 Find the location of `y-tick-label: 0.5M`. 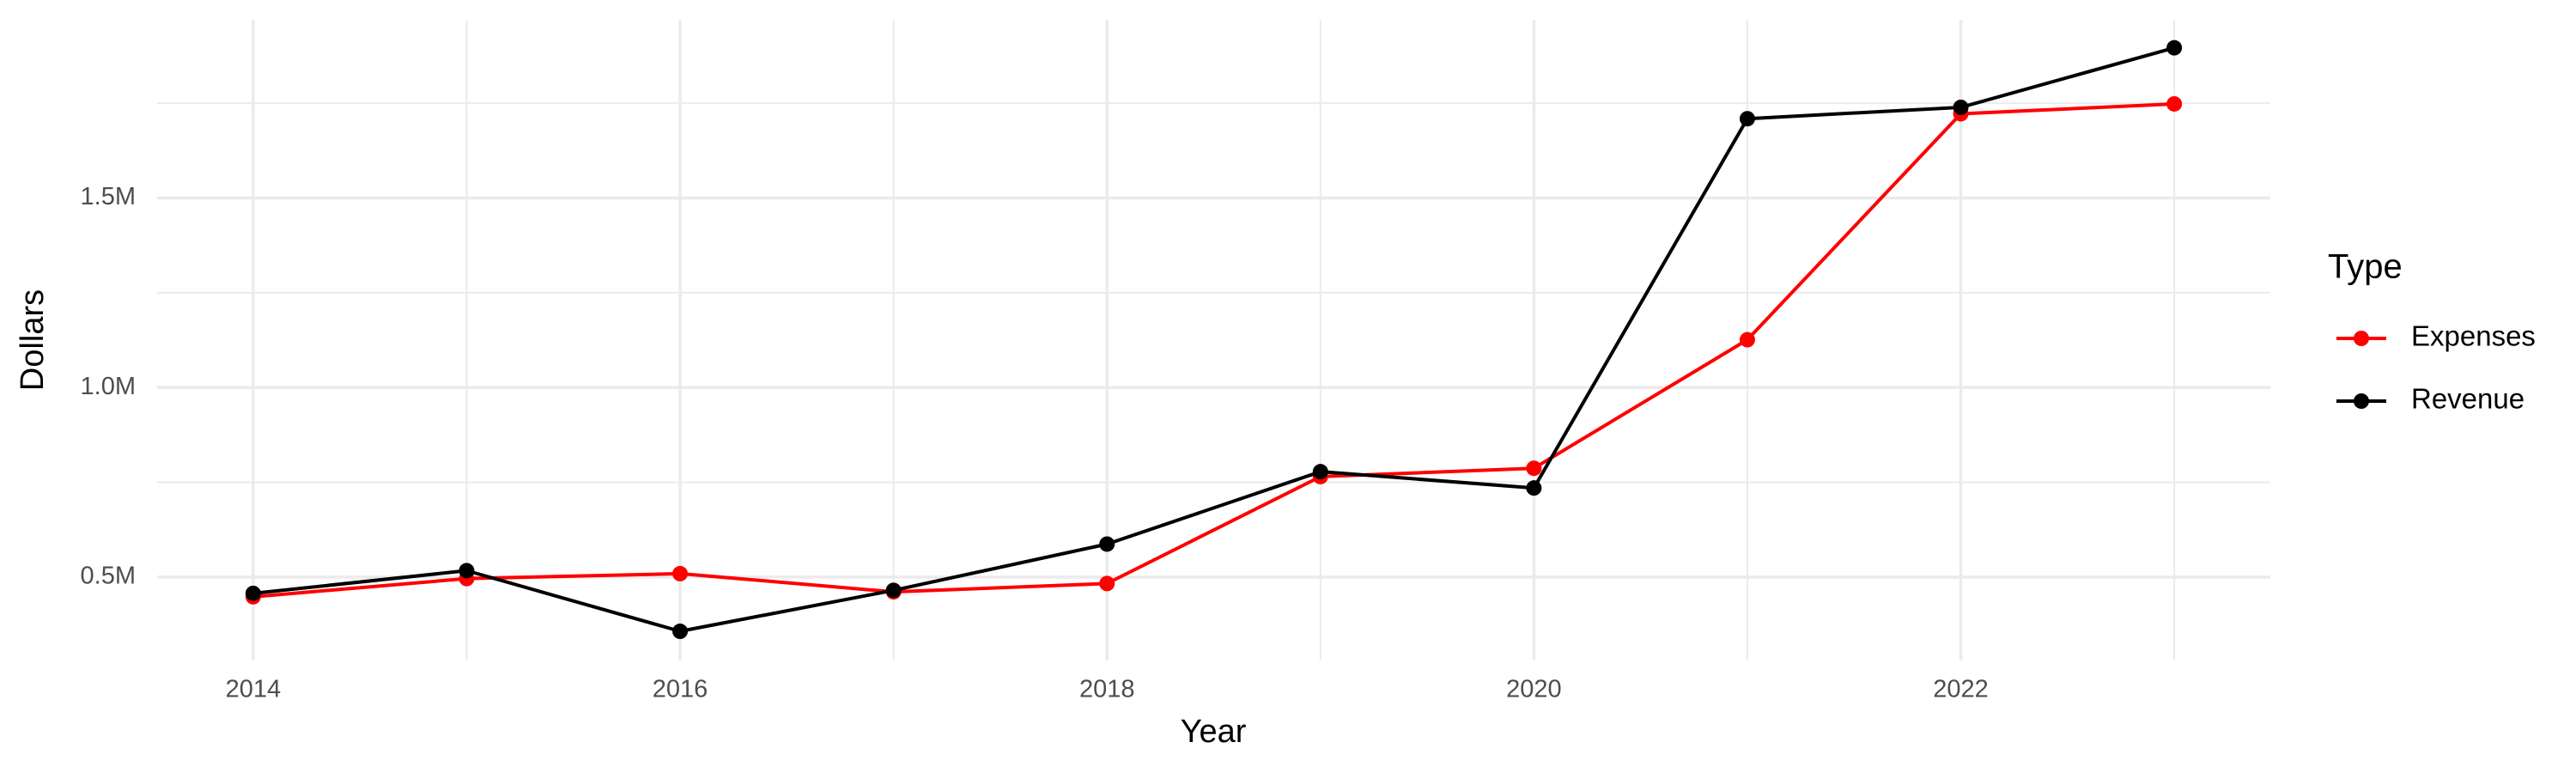

y-tick-label: 0.5M is located at coordinates (109, 576).